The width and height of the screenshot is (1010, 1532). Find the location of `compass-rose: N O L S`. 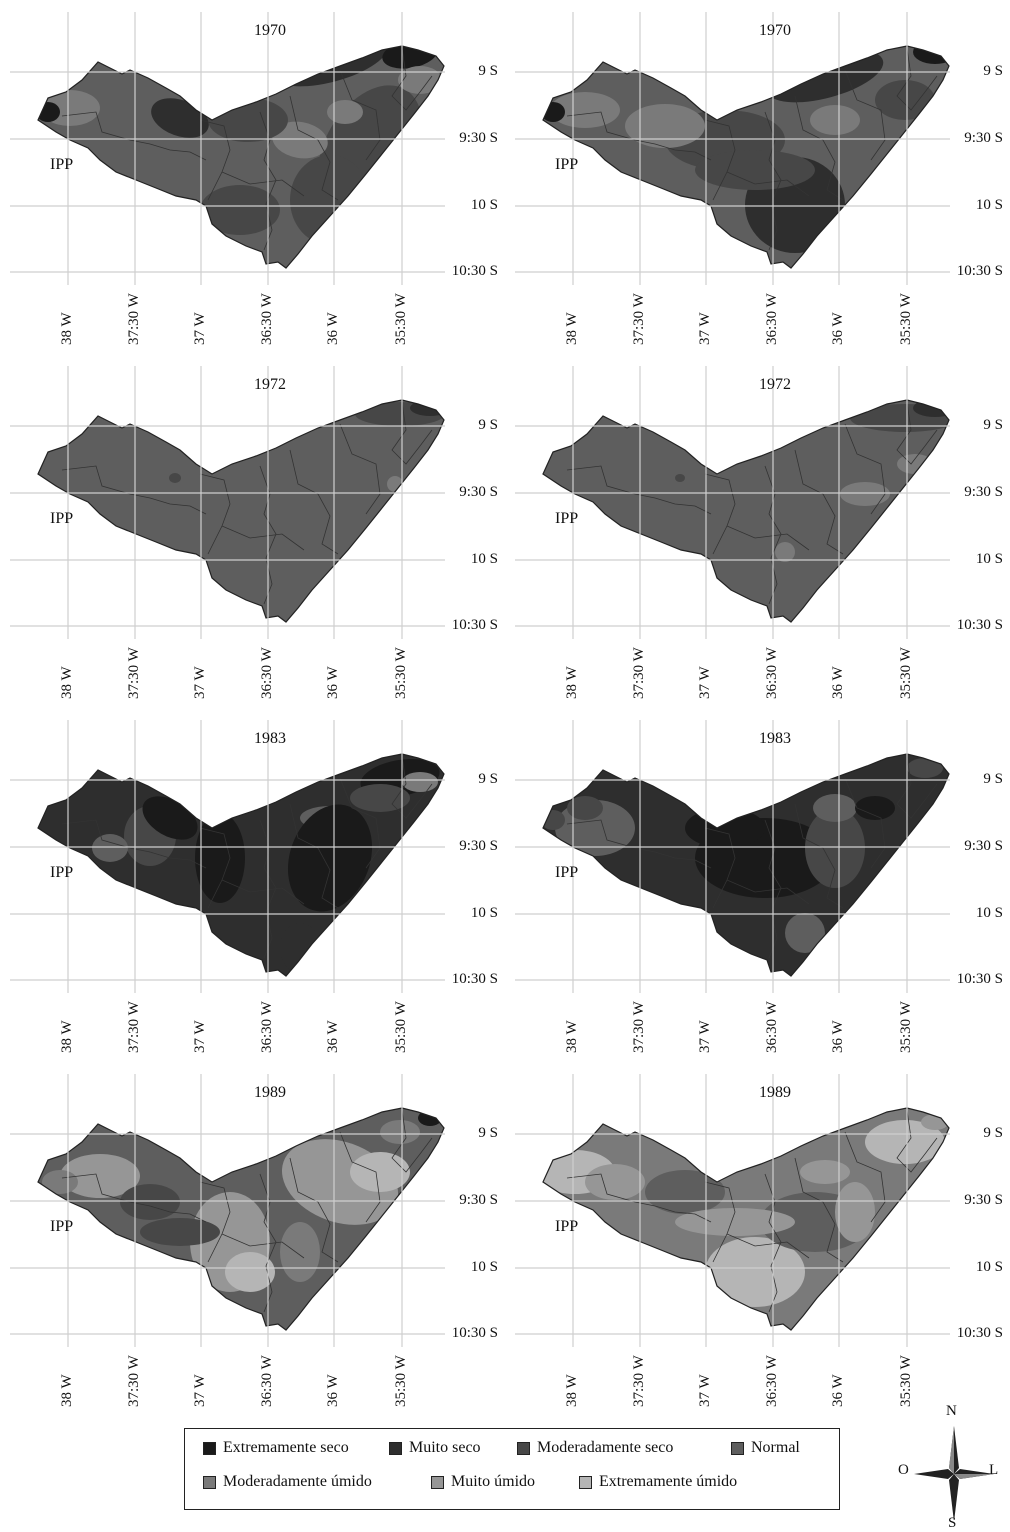

compass-rose: N O L S is located at coordinates (947, 1467).